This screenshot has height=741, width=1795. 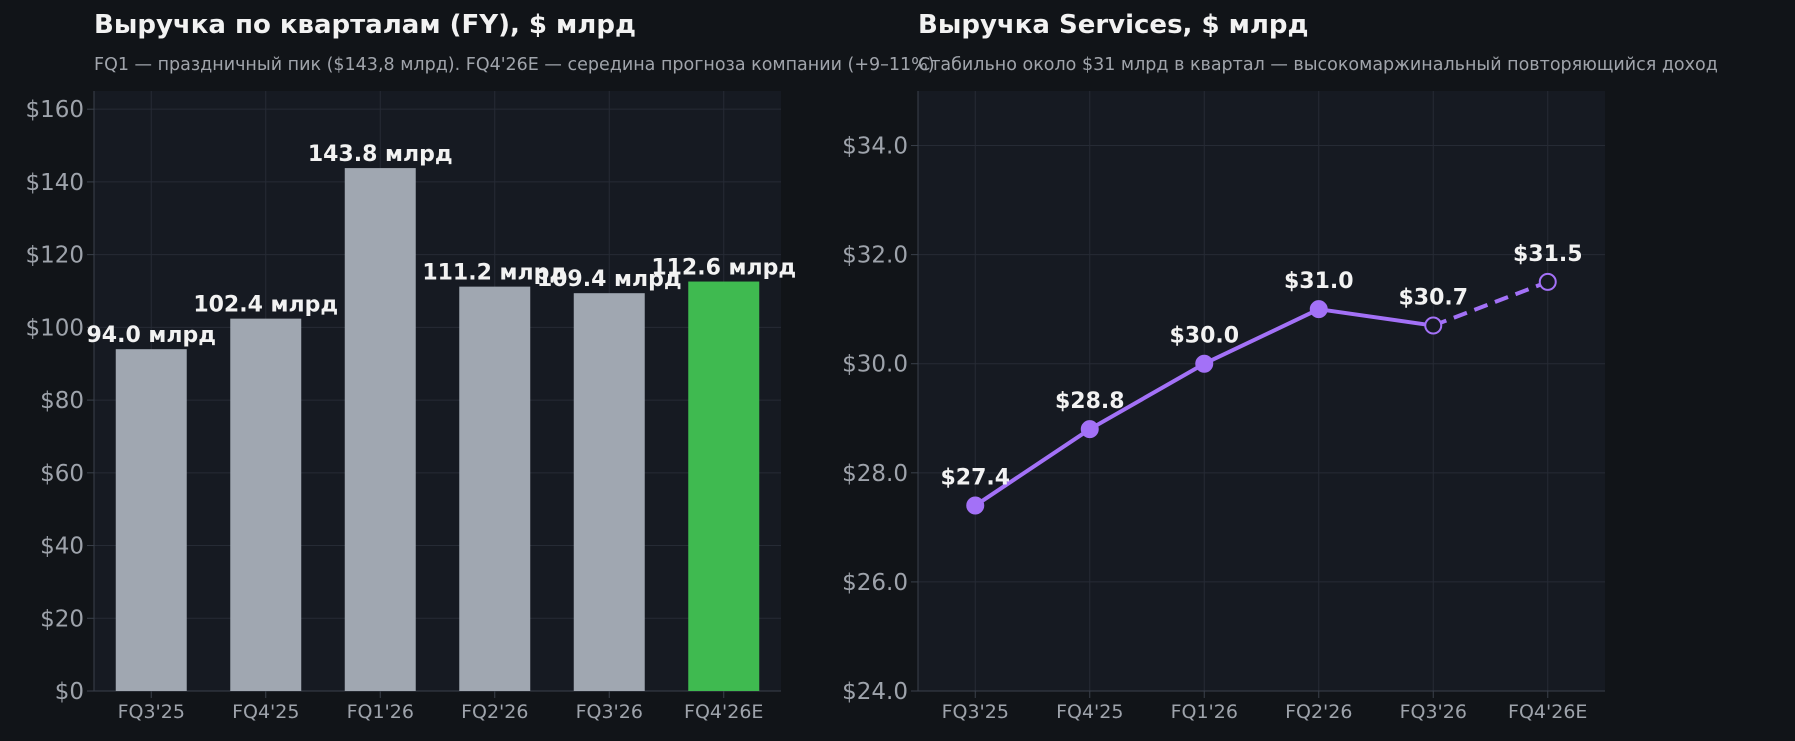 I want to click on services-data-label: $31.5, so click(x=1548, y=254).